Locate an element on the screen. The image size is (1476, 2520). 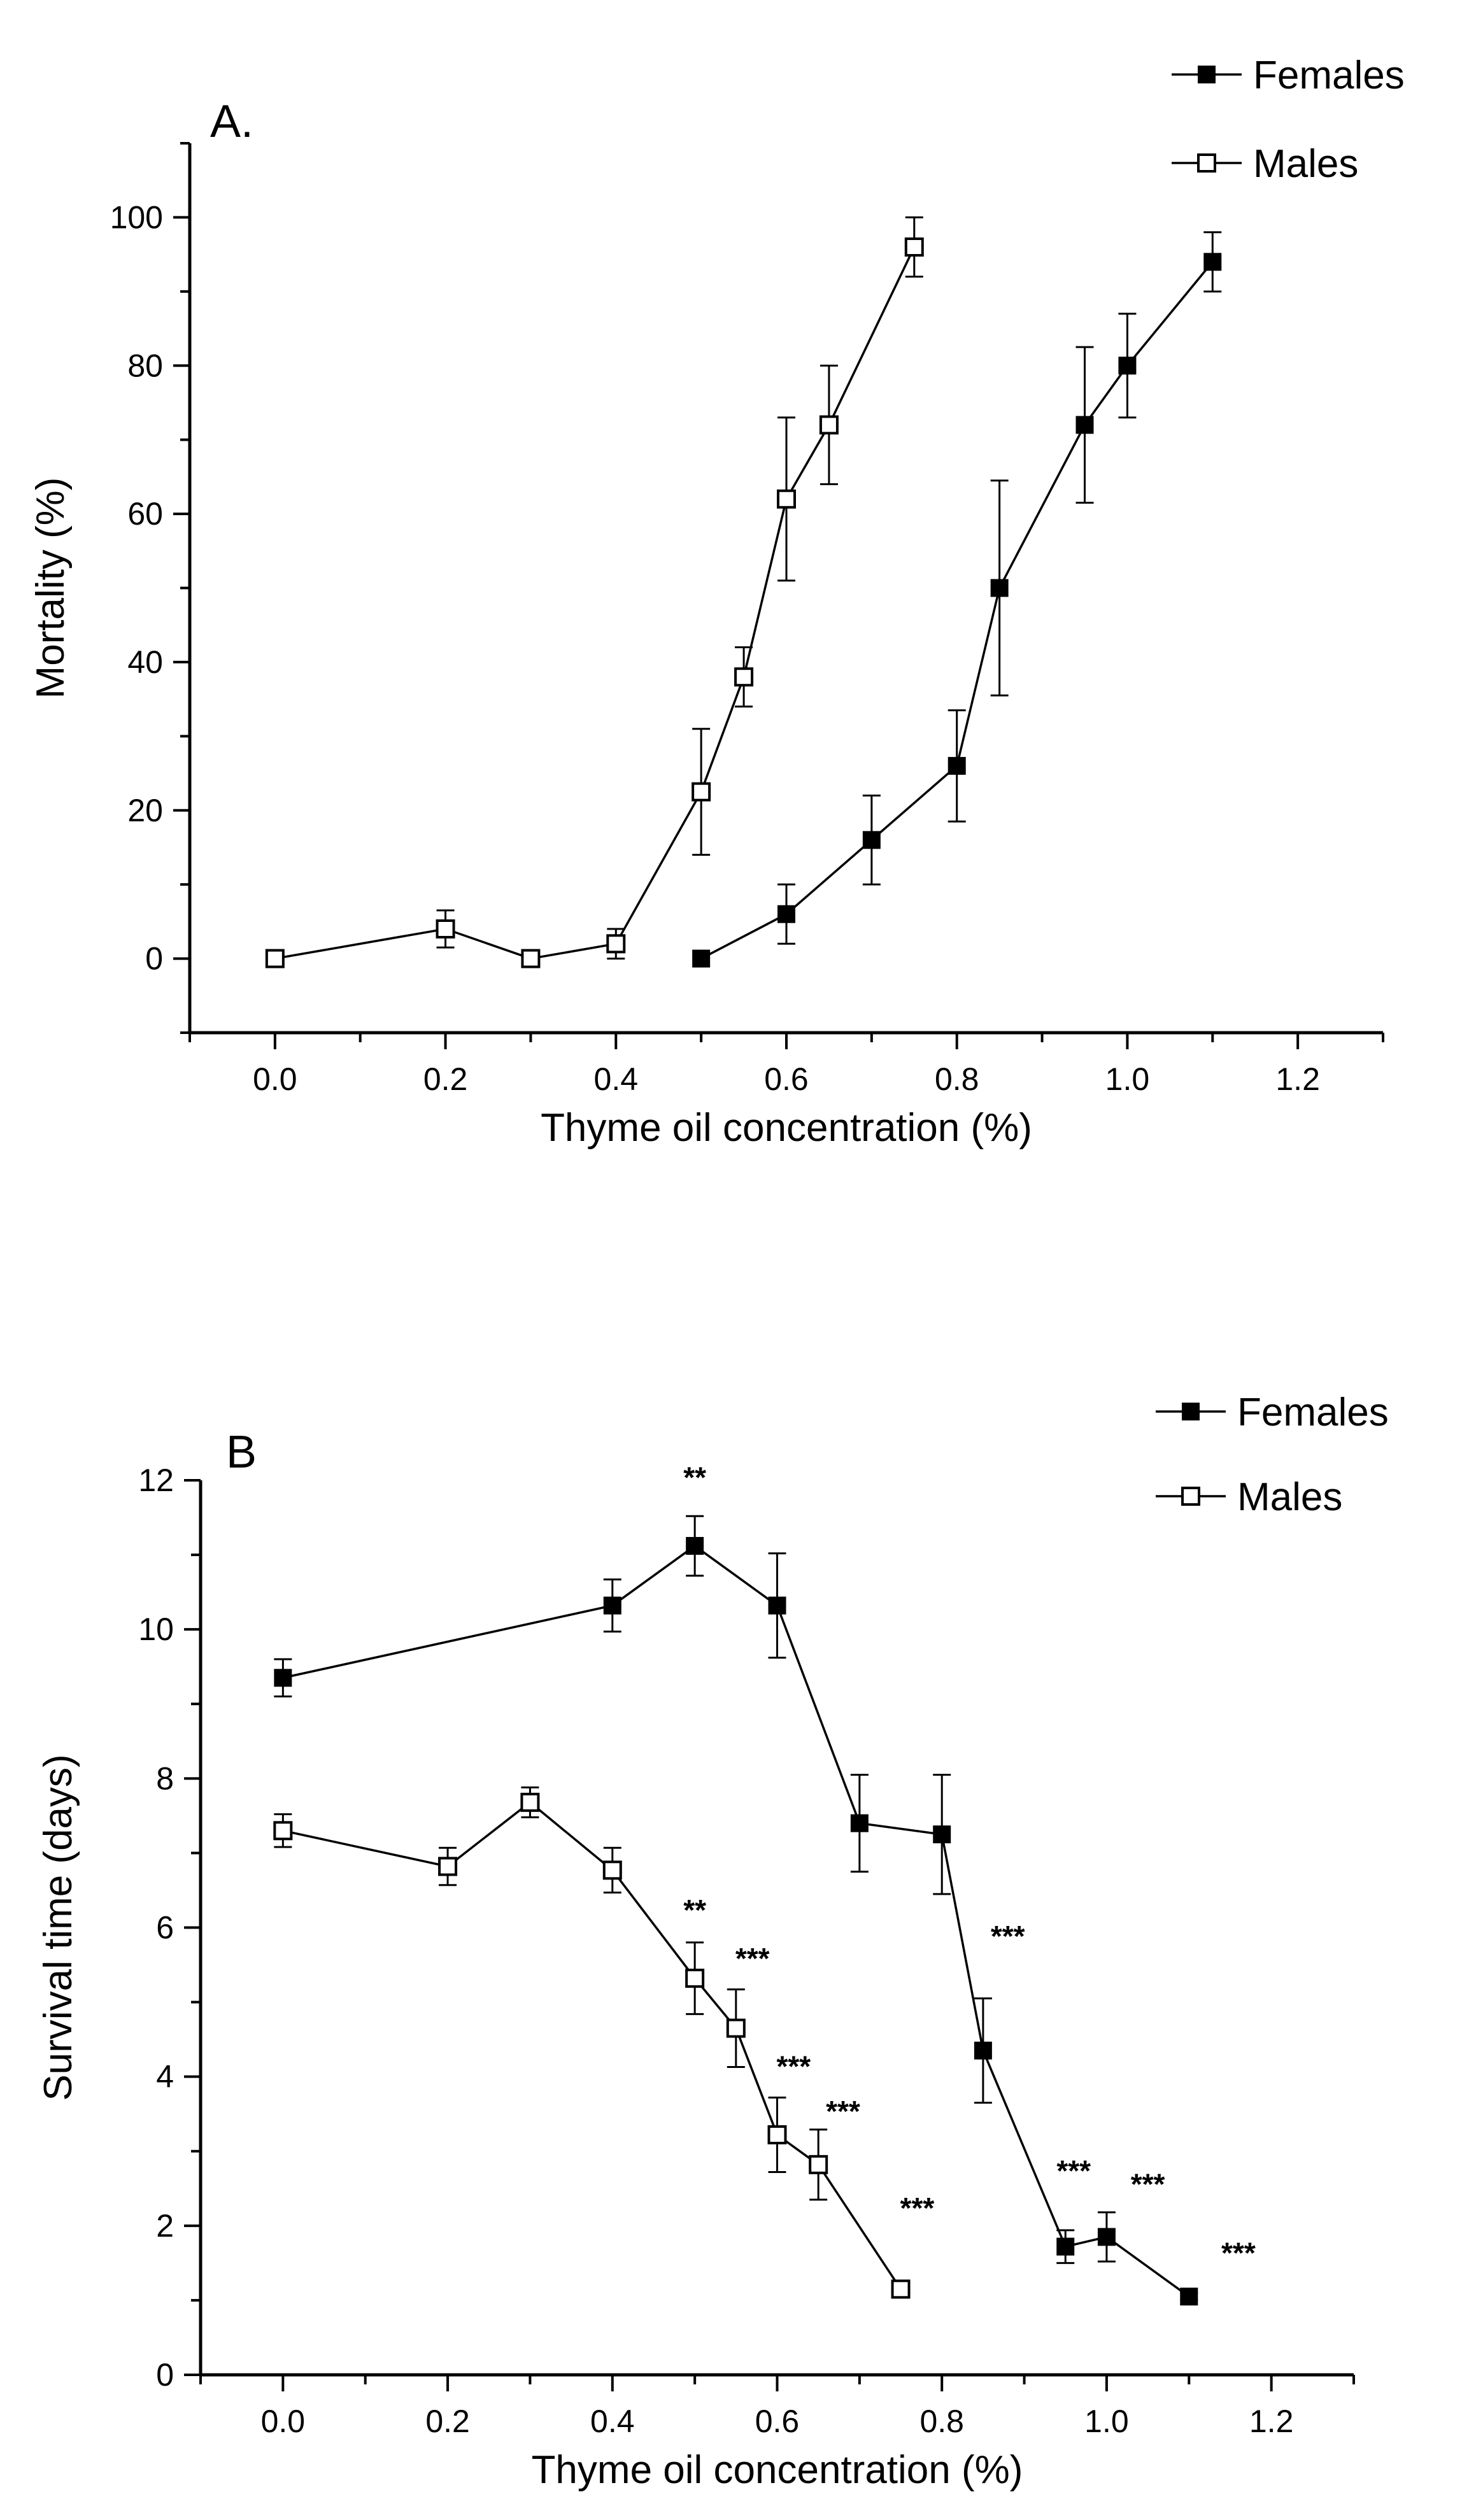
y-tick-label: 100 is located at coordinates (136, 217).